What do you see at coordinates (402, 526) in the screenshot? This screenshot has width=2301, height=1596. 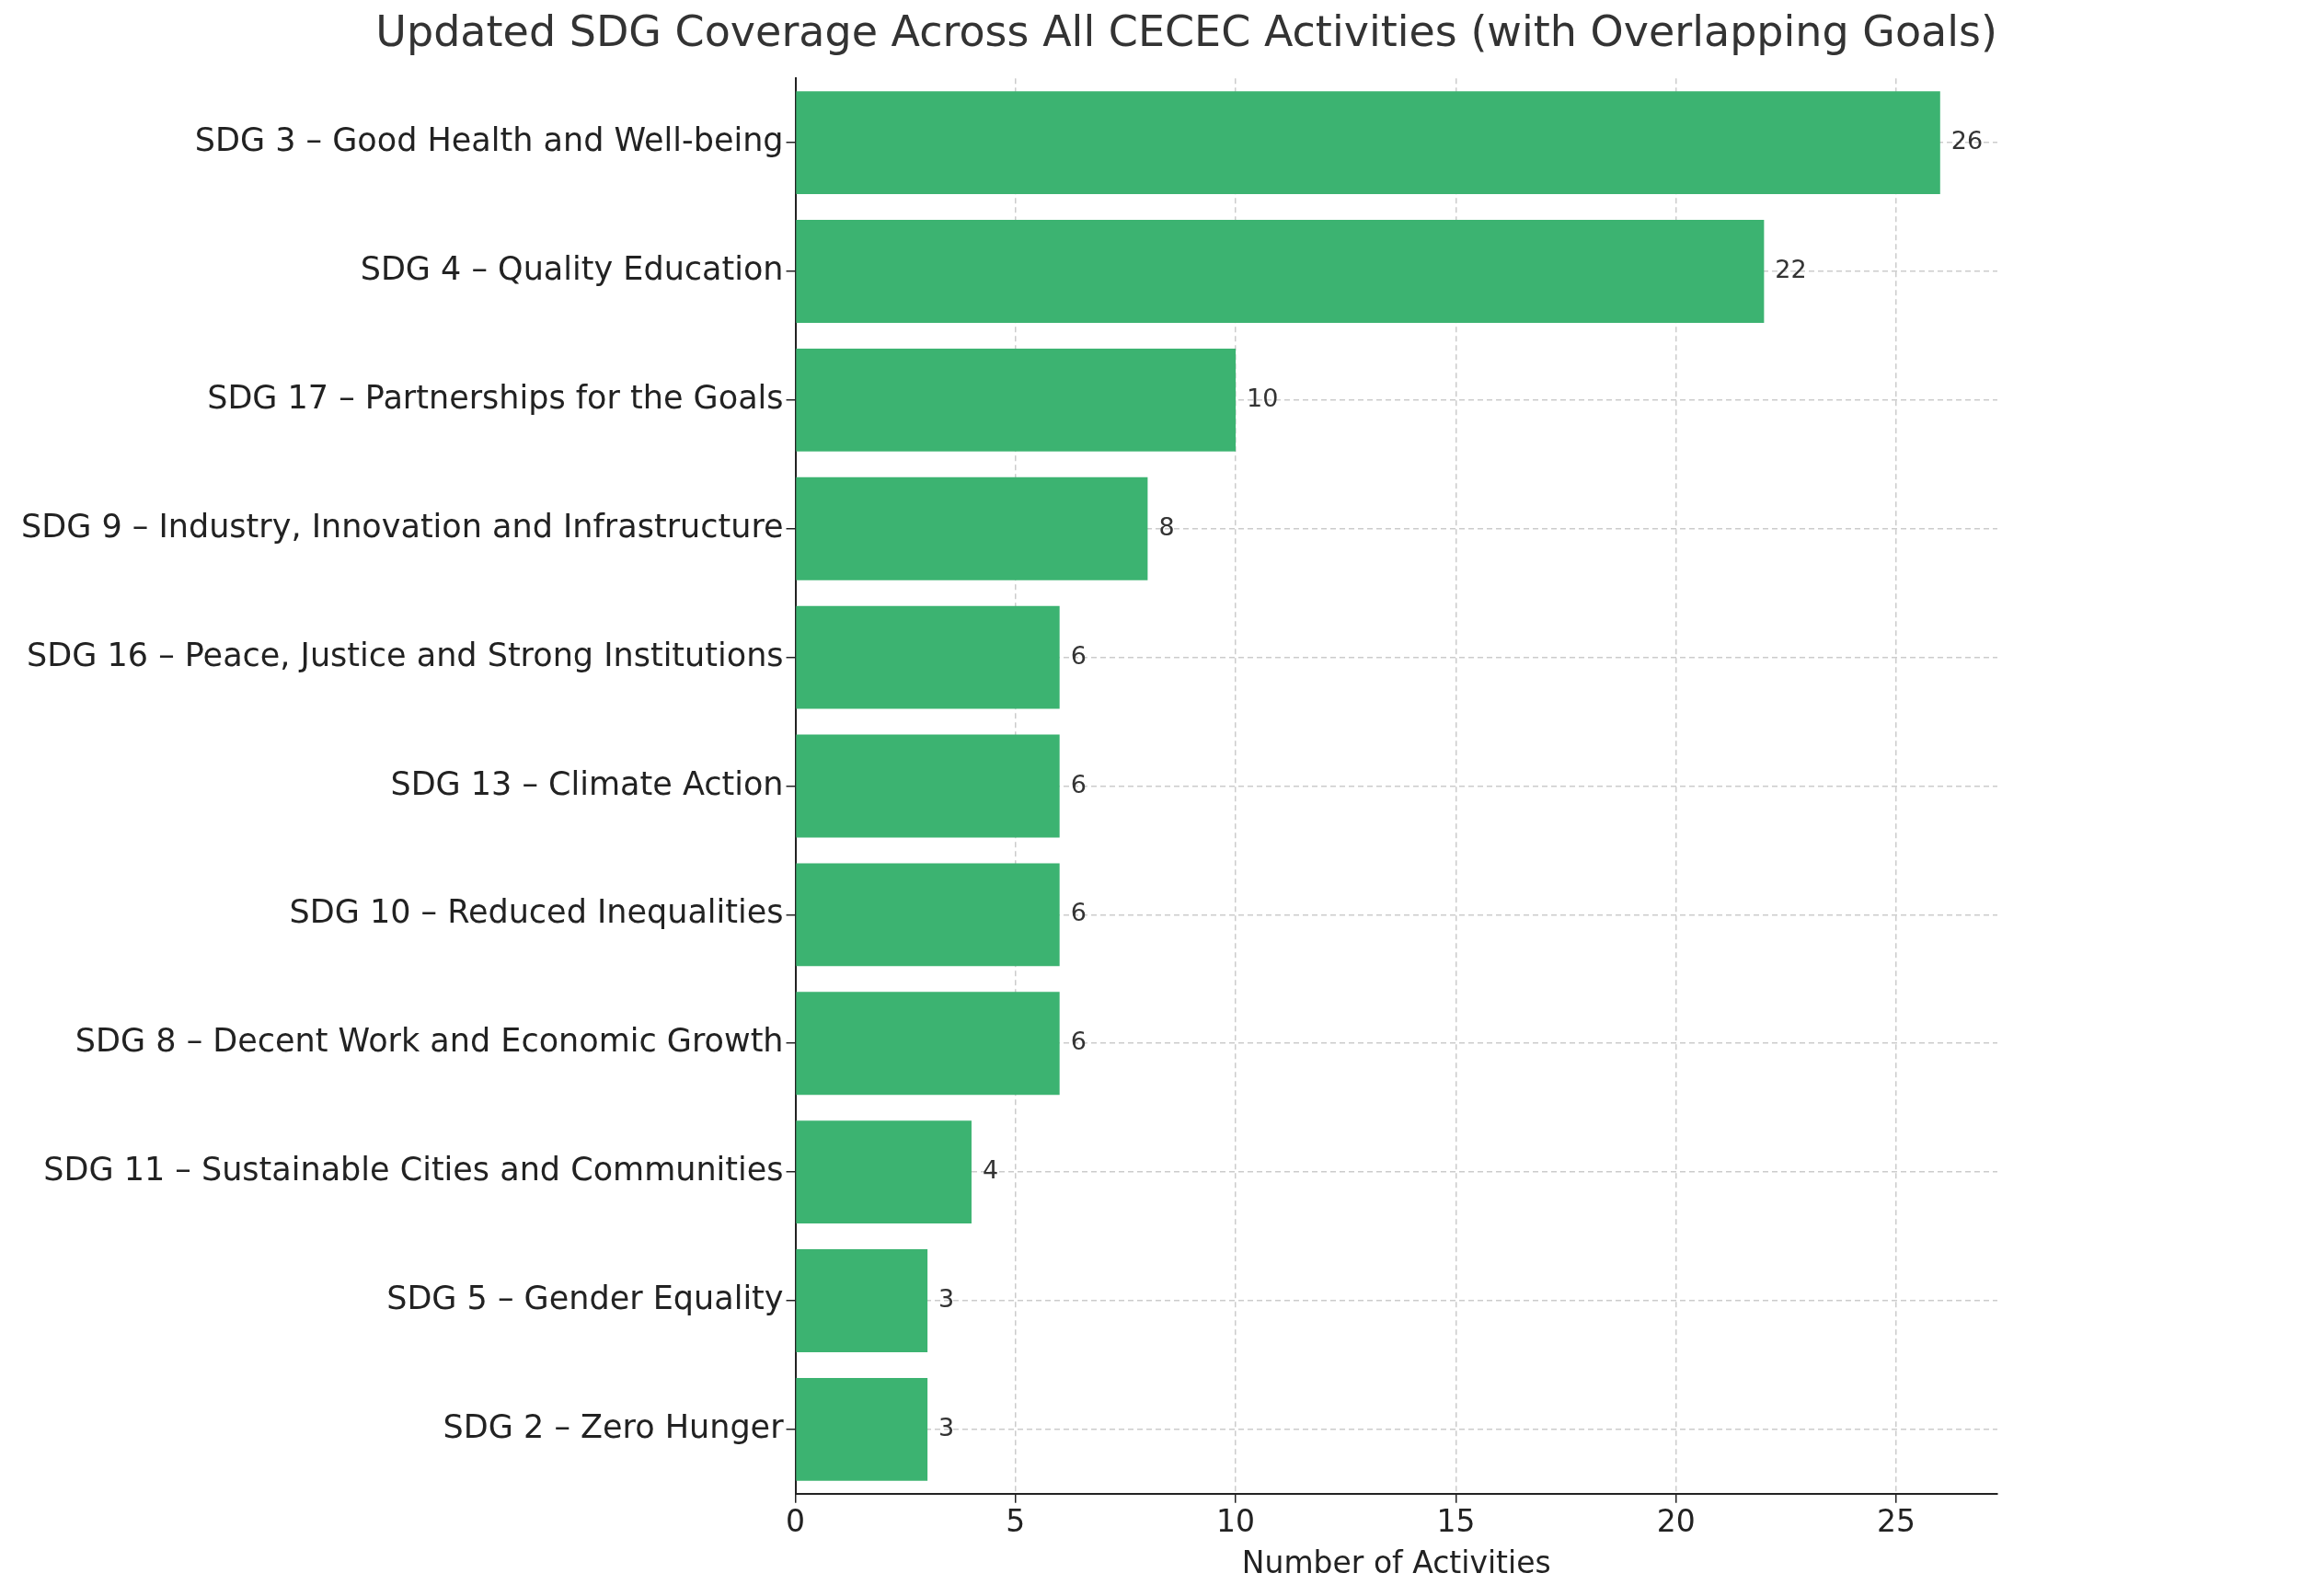 I see `y-tick-label: SDG 9 – Industry, Innovation and Infrastructure` at bounding box center [402, 526].